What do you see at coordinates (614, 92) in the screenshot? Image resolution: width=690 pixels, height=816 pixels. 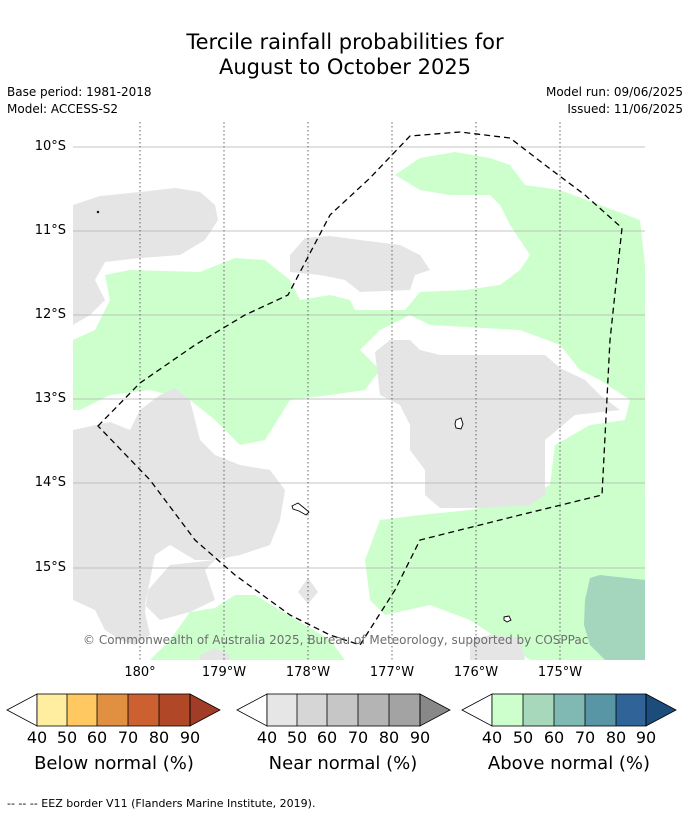 I see `model-run: Model run: 09/06/2025` at bounding box center [614, 92].